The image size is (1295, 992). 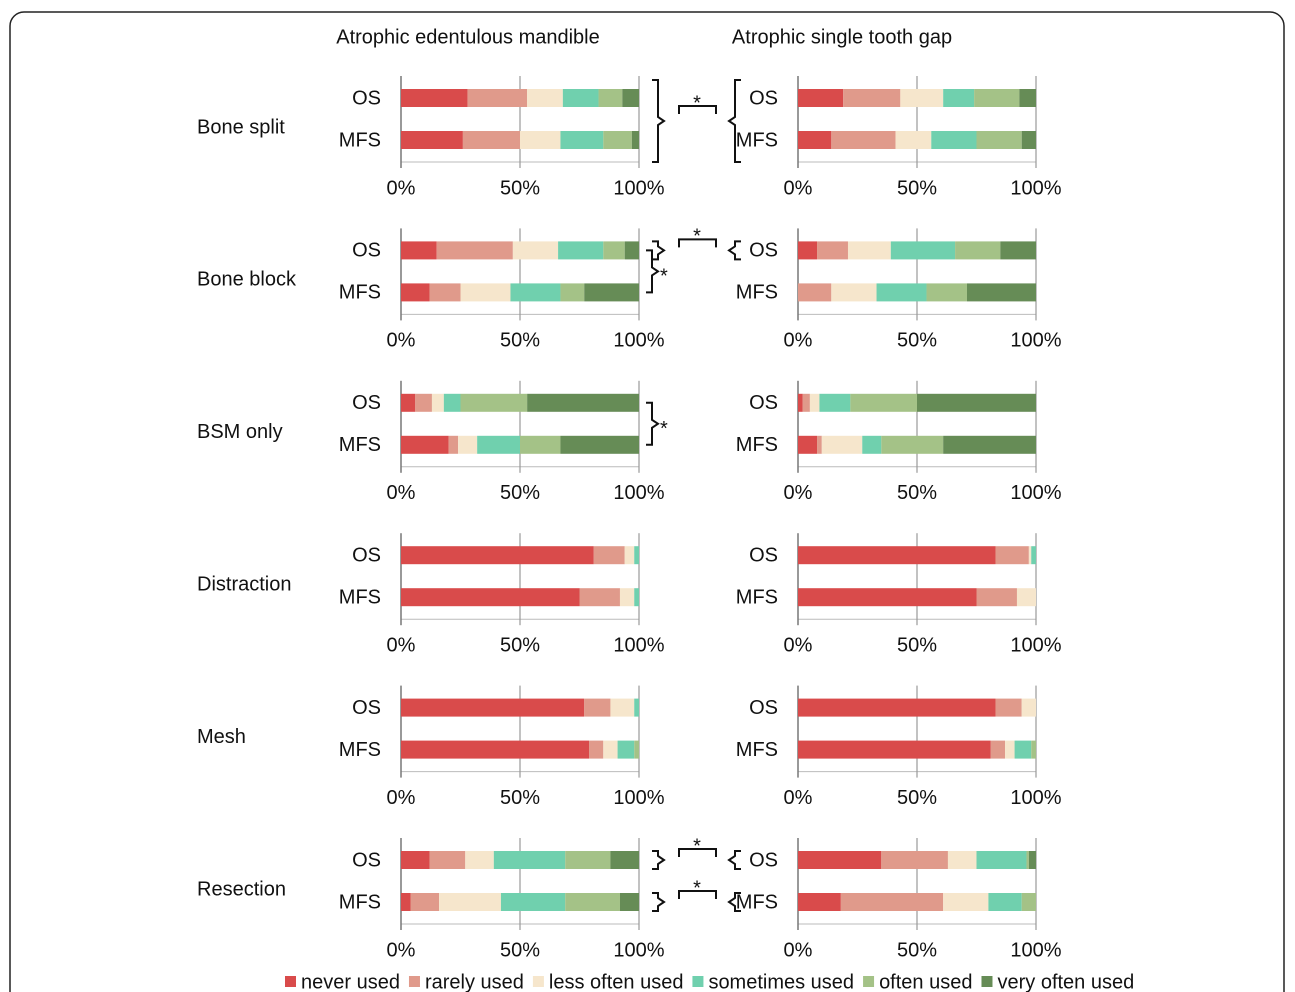 I want to click on legend-label: rarely used, so click(x=474, y=981).